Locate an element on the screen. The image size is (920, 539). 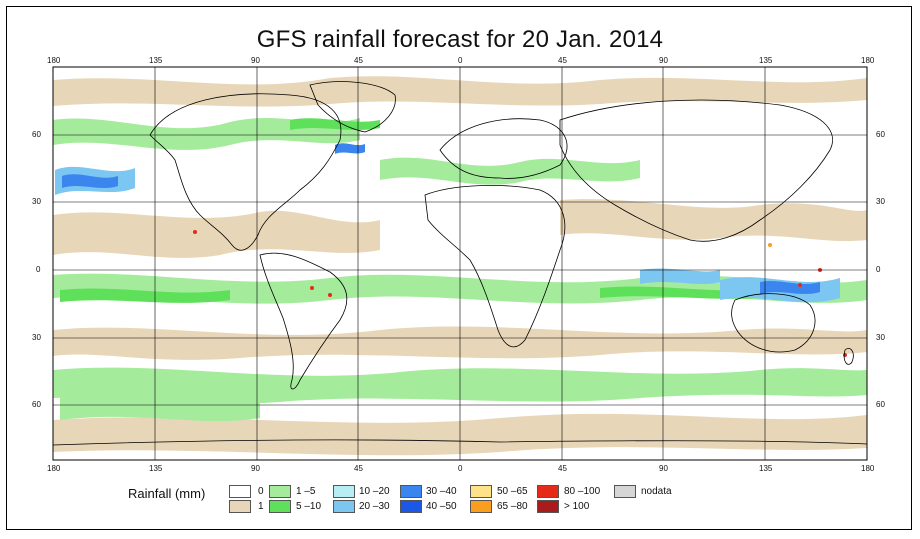
new-zealand-outline is located at coordinates (848, 356).